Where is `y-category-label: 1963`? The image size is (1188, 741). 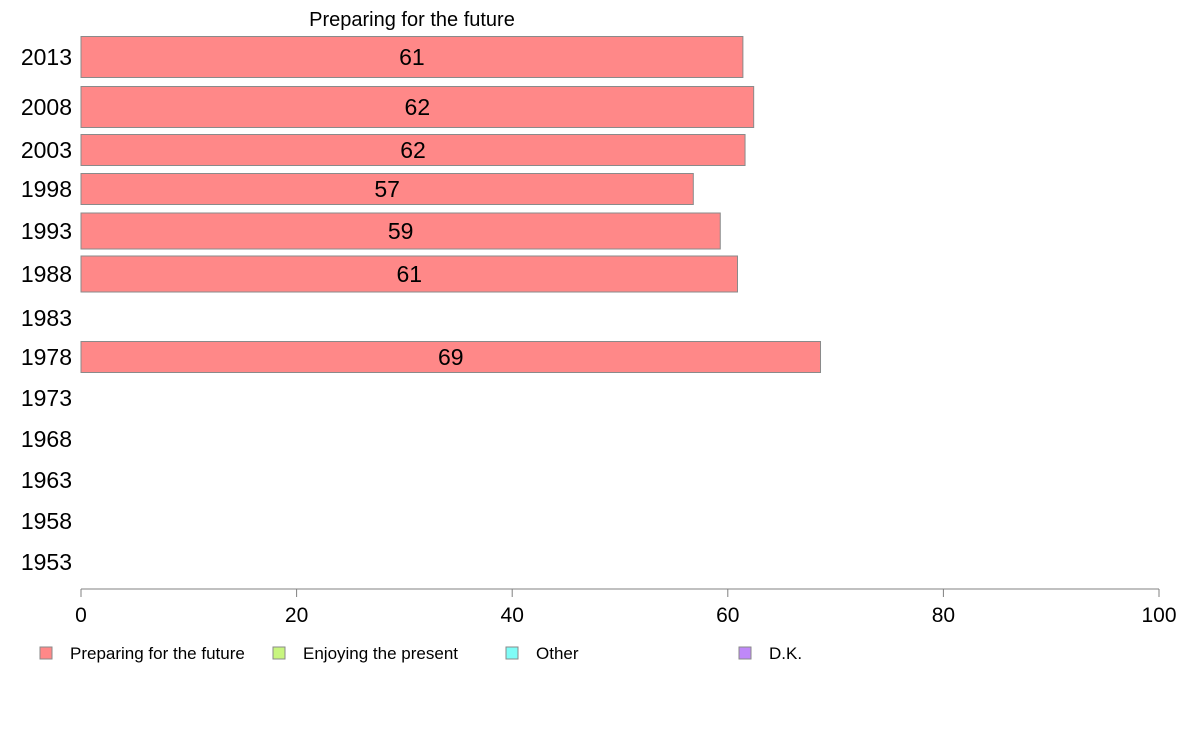 y-category-label: 1963 is located at coordinates (46, 480).